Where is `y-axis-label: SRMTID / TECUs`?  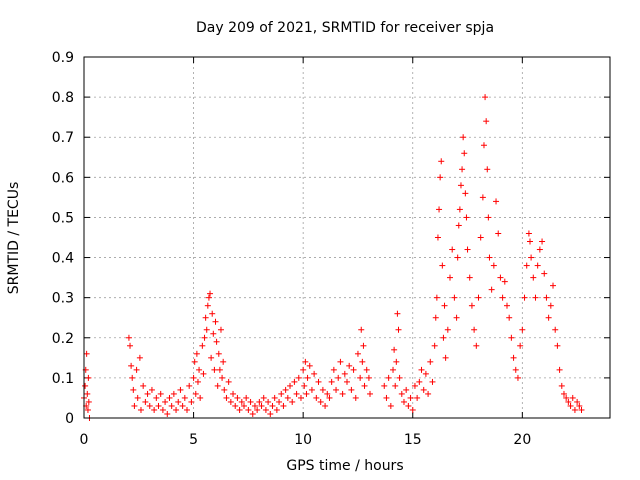
y-axis-label: SRMTID / TECUs is located at coordinates (14, 238).